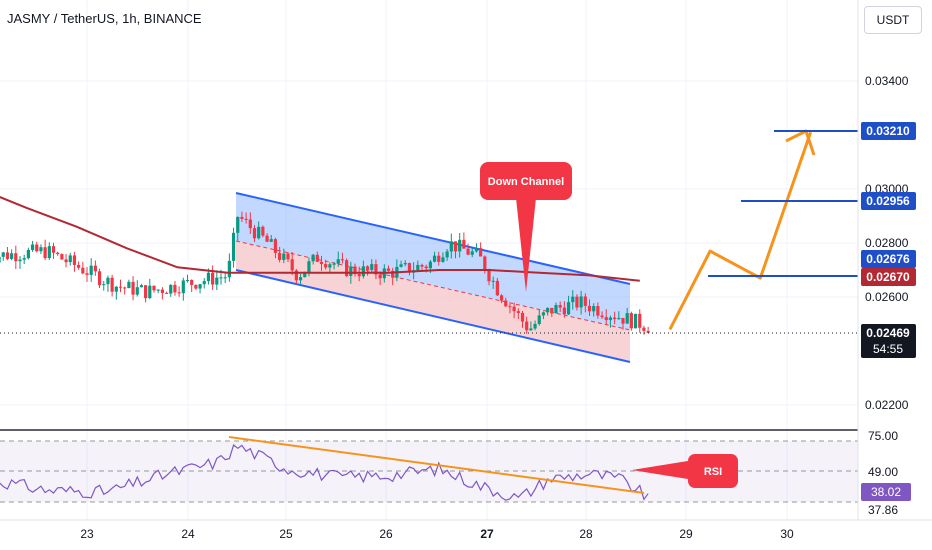 This screenshot has width=932, height=550. I want to click on x-tick: 30, so click(787, 534).